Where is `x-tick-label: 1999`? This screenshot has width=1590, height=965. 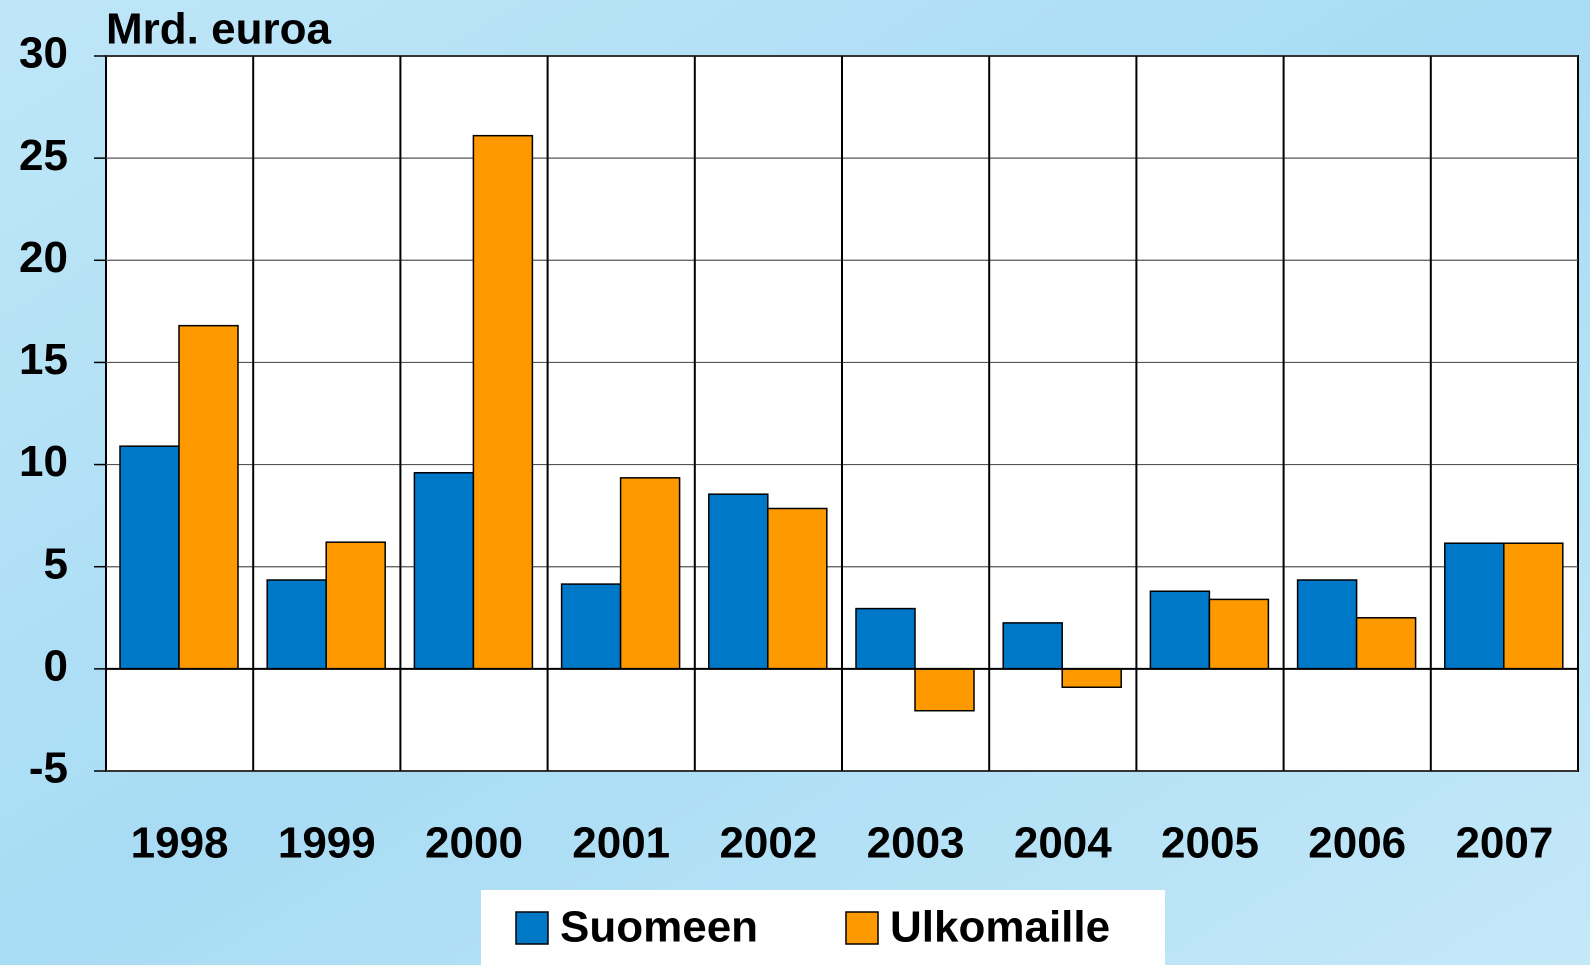
x-tick-label: 1999 is located at coordinates (327, 843).